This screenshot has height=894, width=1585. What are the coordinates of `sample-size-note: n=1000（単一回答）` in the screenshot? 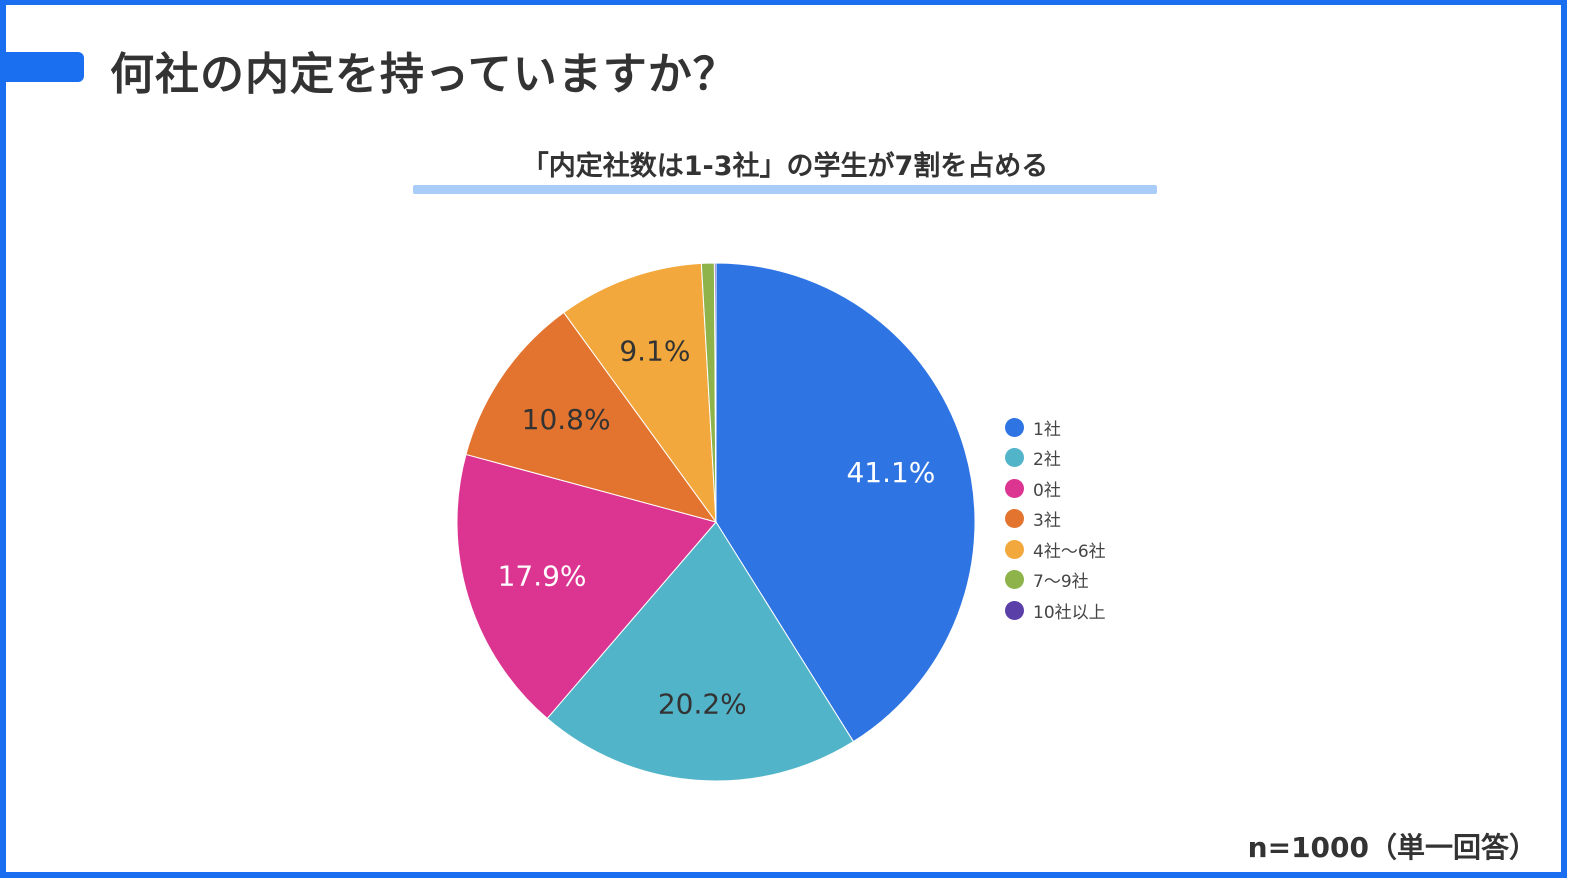 It's located at (1392, 847).